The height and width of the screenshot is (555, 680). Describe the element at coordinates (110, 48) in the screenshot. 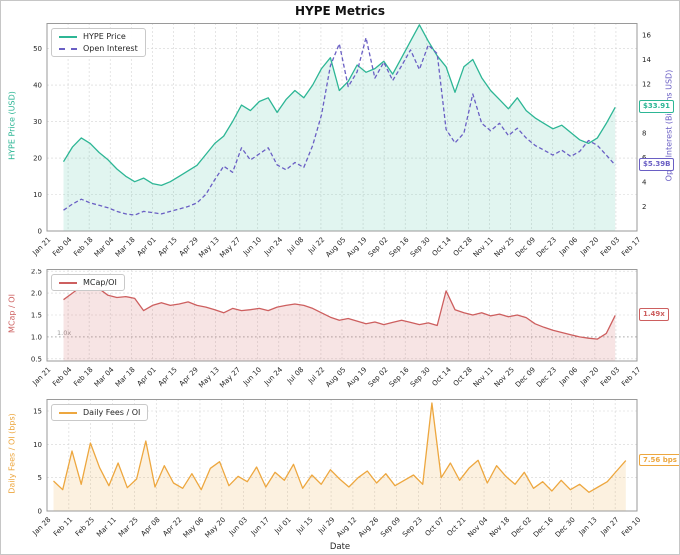

I see `legend-label: Open Interest` at that location.